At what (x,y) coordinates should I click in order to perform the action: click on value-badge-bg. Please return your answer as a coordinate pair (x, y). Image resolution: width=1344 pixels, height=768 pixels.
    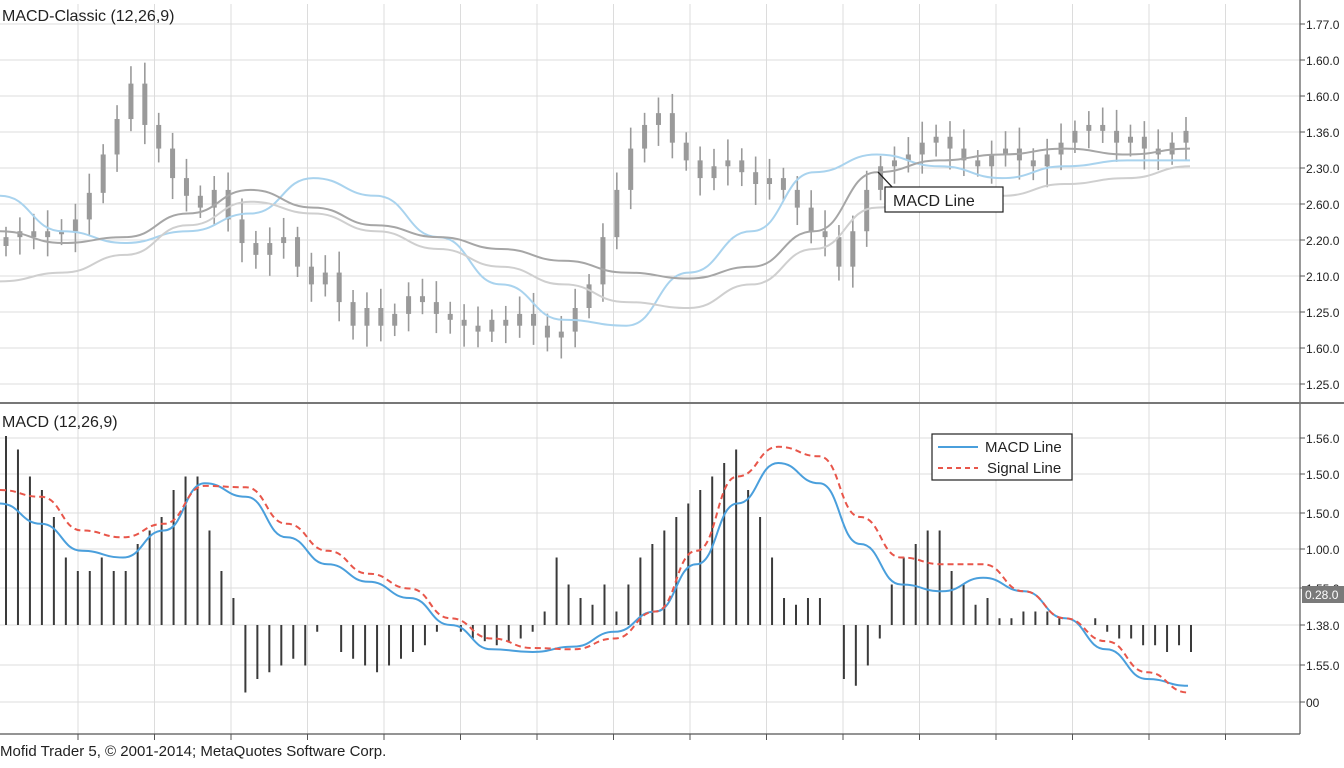
    Looking at the image, I should click on (1323, 594).